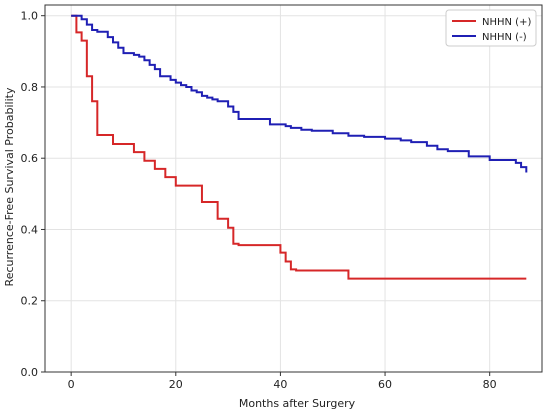 Image resolution: width=550 pixels, height=412 pixels. I want to click on y-tick-label: 0.2, so click(30, 301).